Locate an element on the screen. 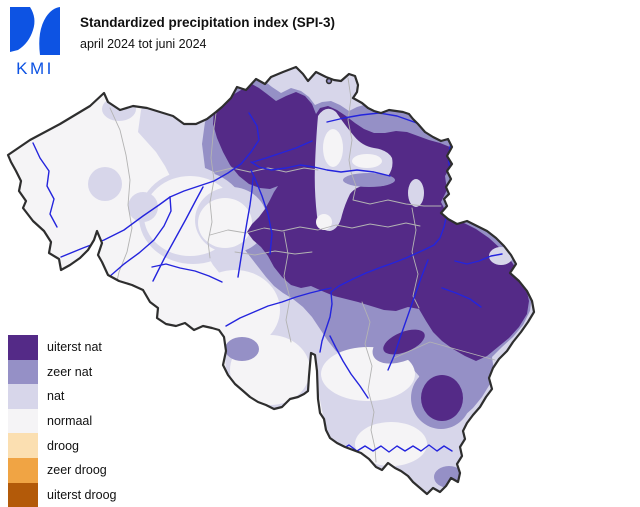 The image size is (640, 507). legend-label-uiterst-nat: uiterst nat is located at coordinates (74, 347).